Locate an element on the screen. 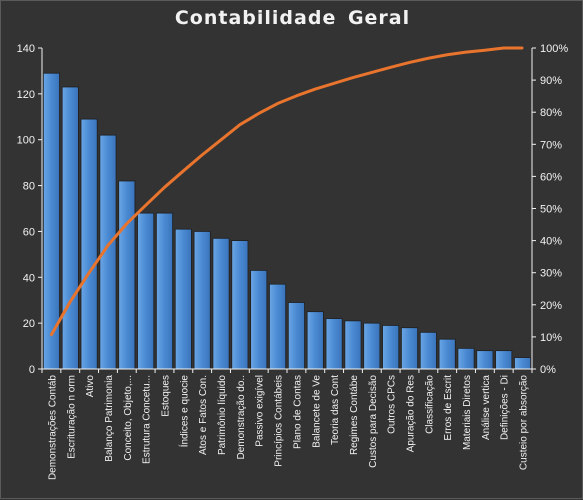 The image size is (583, 500). x-category-label: Materiais Diretos is located at coordinates (467, 412).